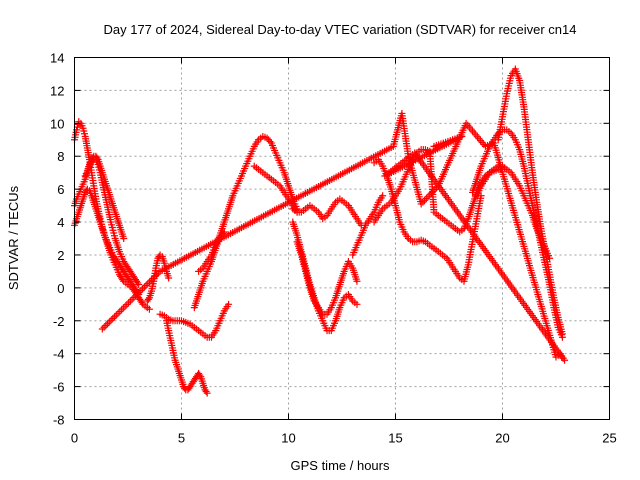  Describe the element at coordinates (340, 465) in the screenshot. I see `x-axis-label: GPS time / hours` at that location.